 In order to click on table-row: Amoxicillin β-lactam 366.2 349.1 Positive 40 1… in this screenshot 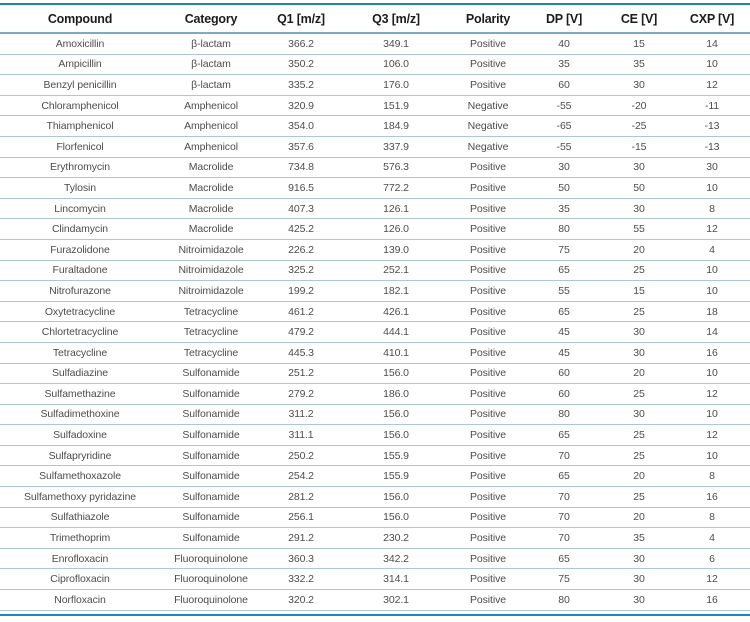, I will do `click(375, 44)`.